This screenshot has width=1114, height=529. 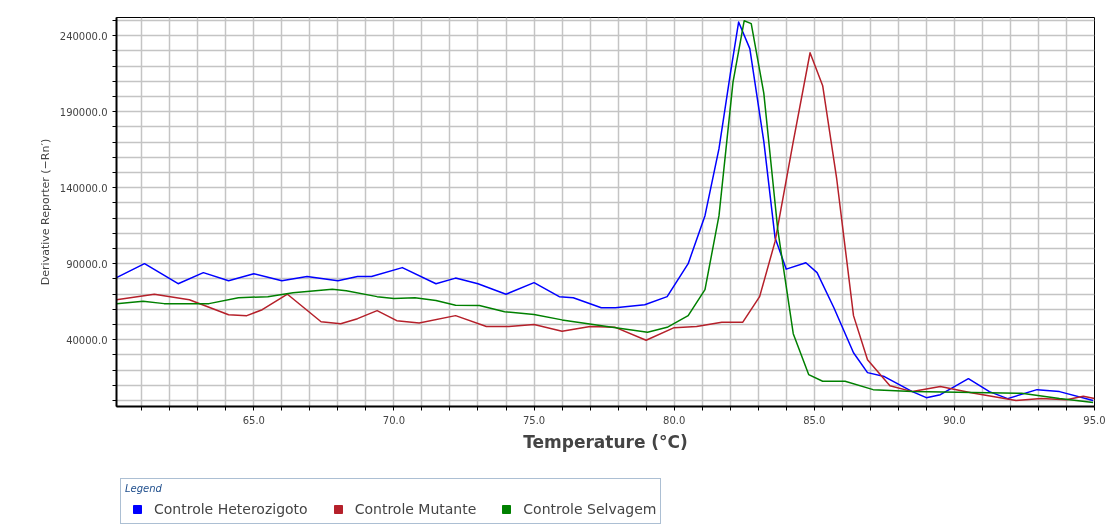 I want to click on legend-title: Legend, so click(x=144, y=488).